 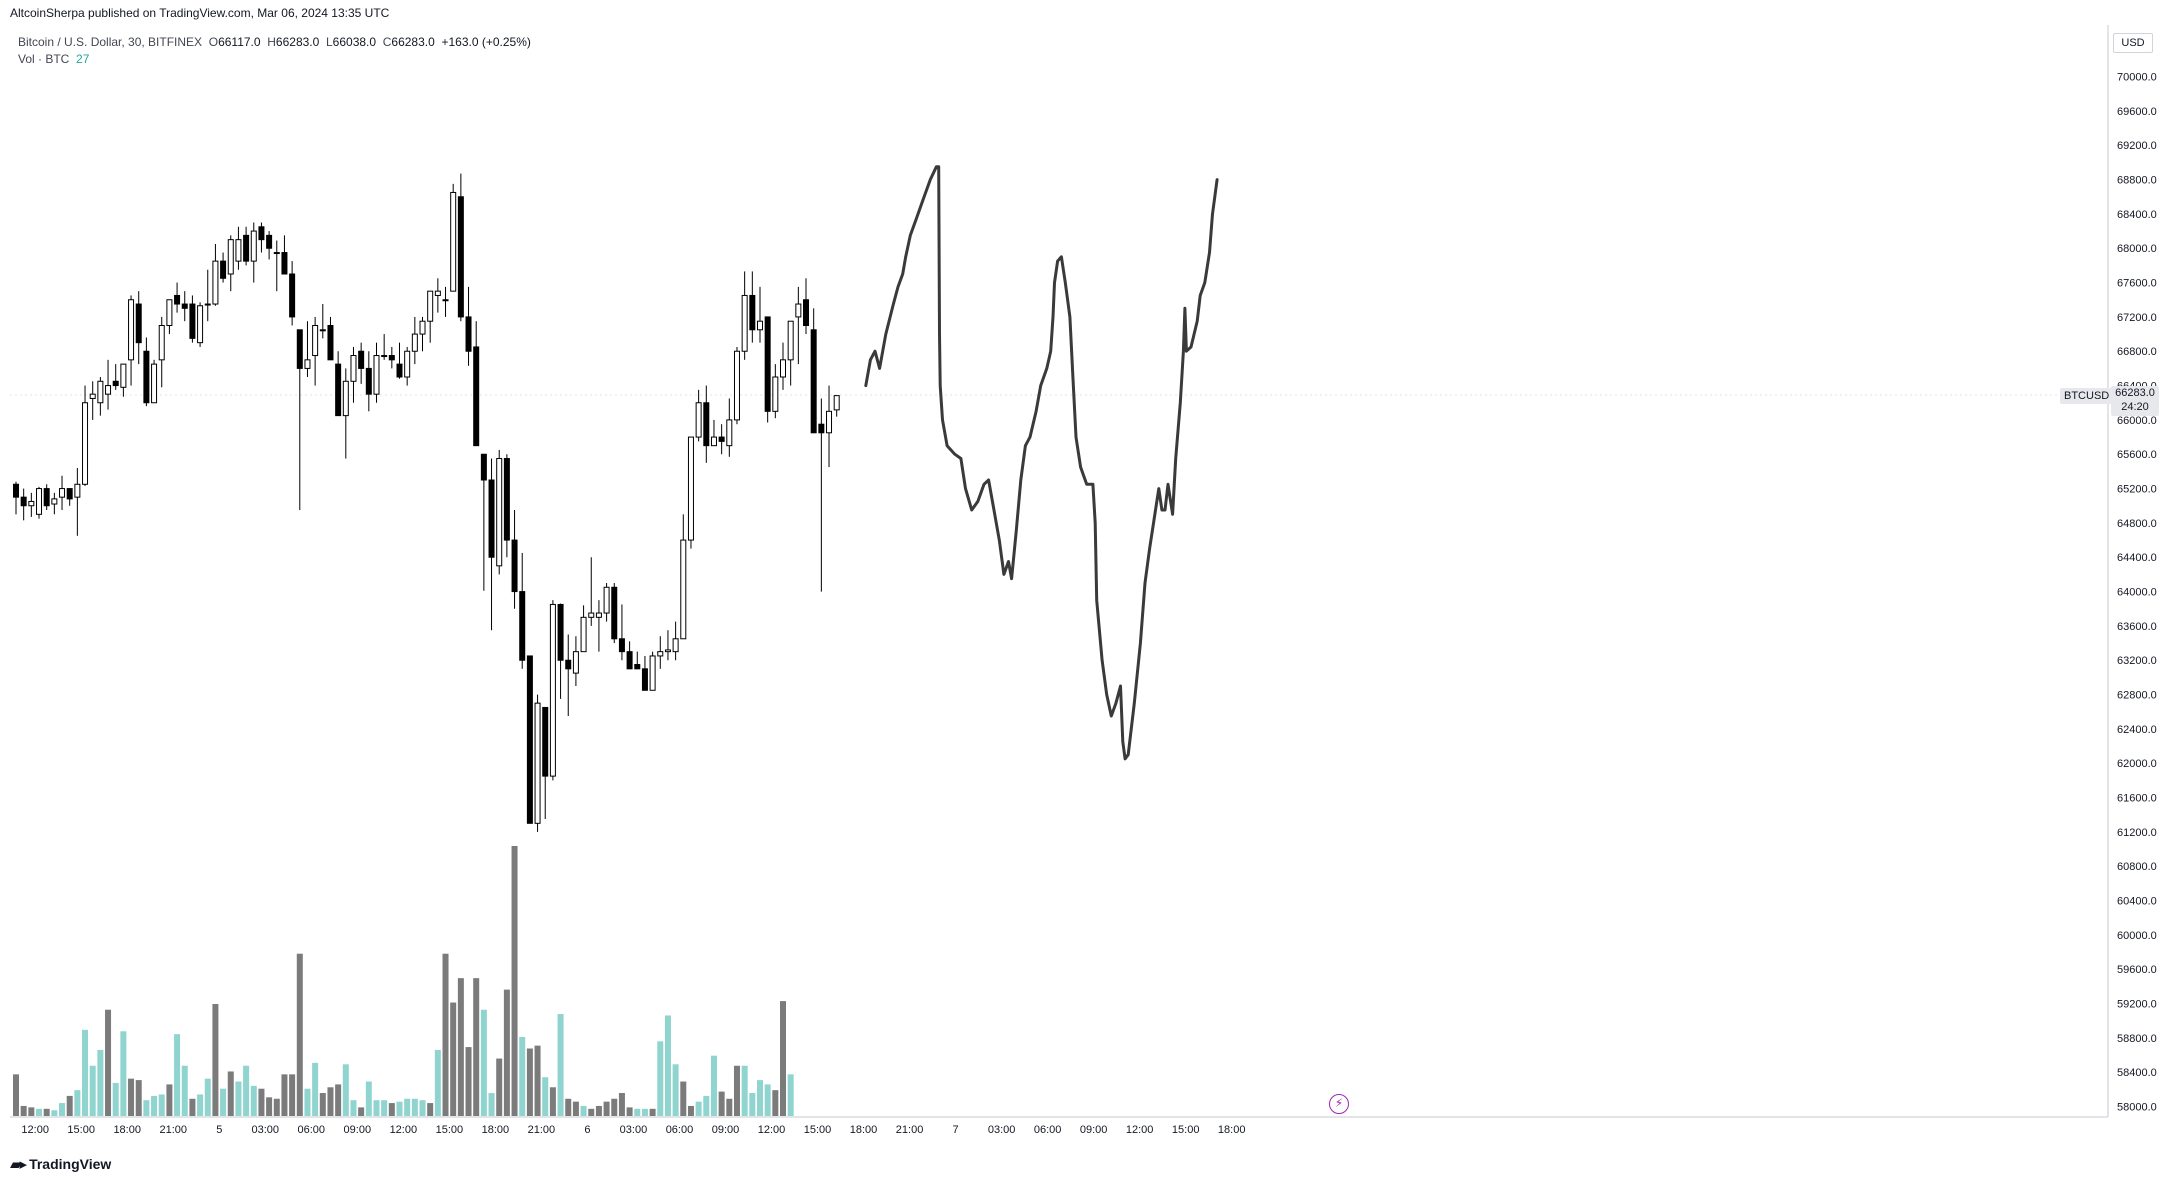 What do you see at coordinates (44, 59) in the screenshot?
I see `volume-label: Vol · BTC` at bounding box center [44, 59].